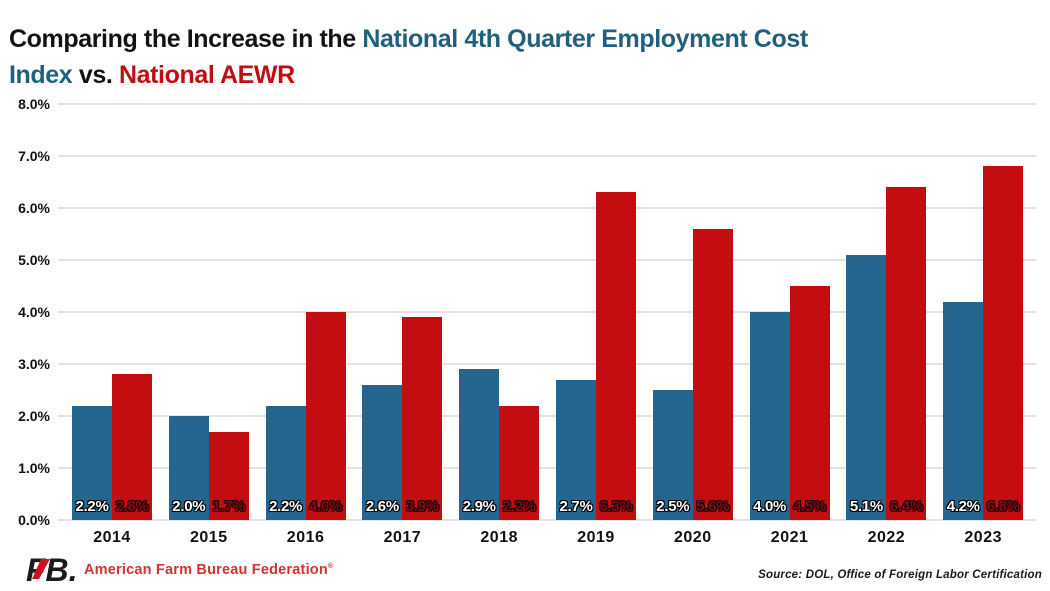  Describe the element at coordinates (712, 374) in the screenshot. I see `bar-aewr-2020` at that location.